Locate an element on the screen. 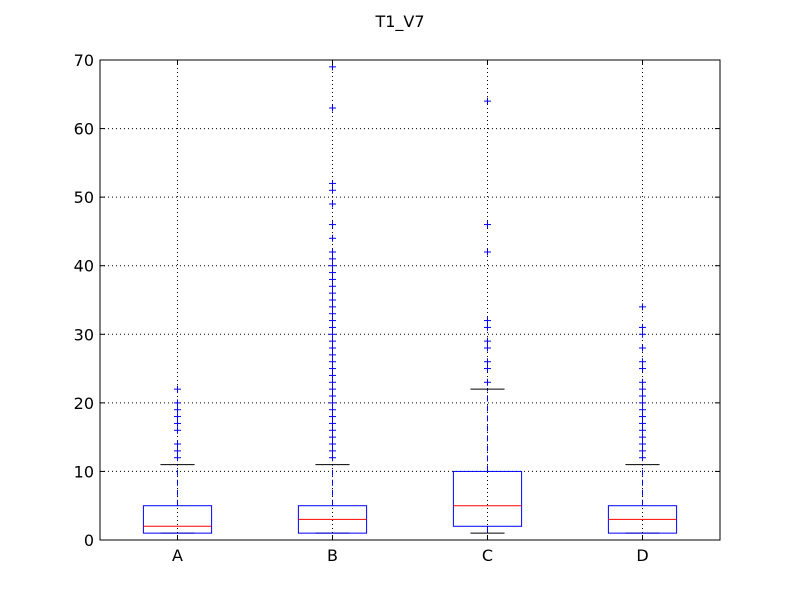  y-tick-label: 40 is located at coordinates (84, 266).